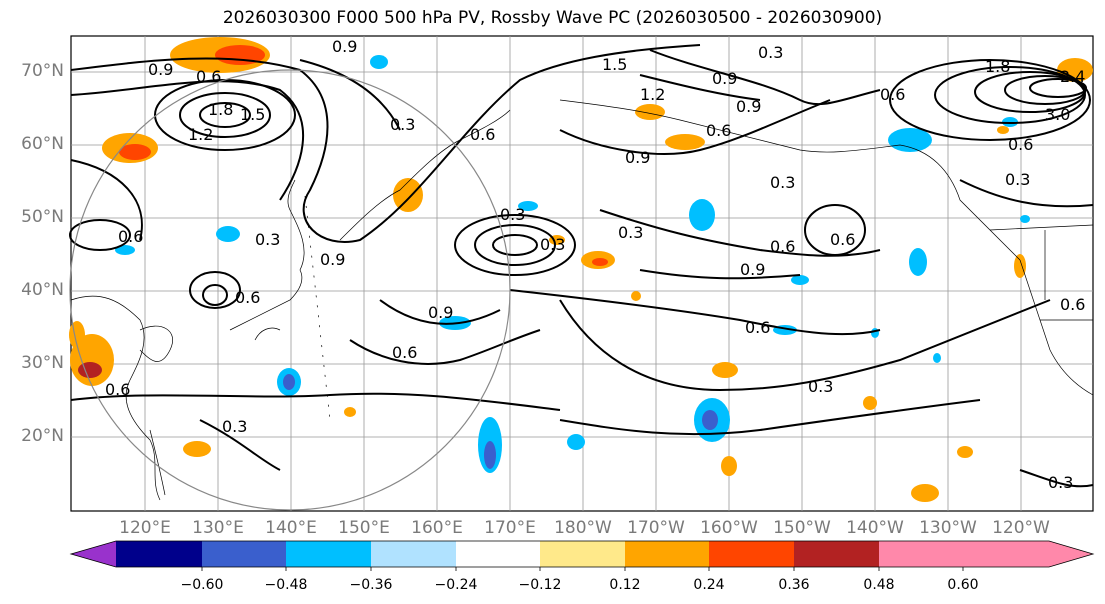 This screenshot has width=1105, height=604. Describe the element at coordinates (963, 585) in the screenshot. I see `colorbar-tick-label: 0.60` at that location.